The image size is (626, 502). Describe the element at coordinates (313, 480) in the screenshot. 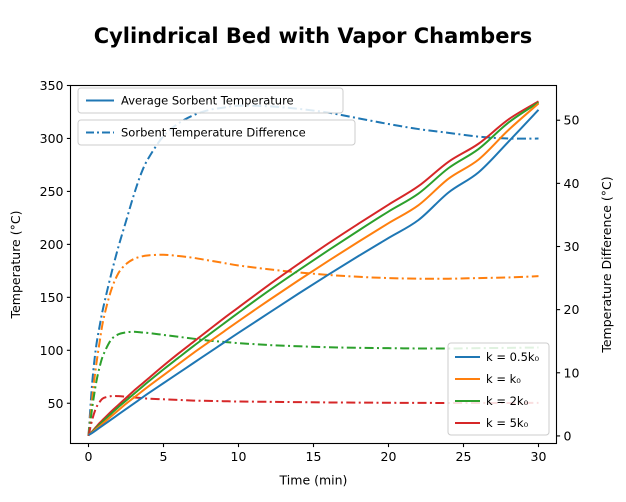

I see `x-axis-label: Time (min)` at that location.